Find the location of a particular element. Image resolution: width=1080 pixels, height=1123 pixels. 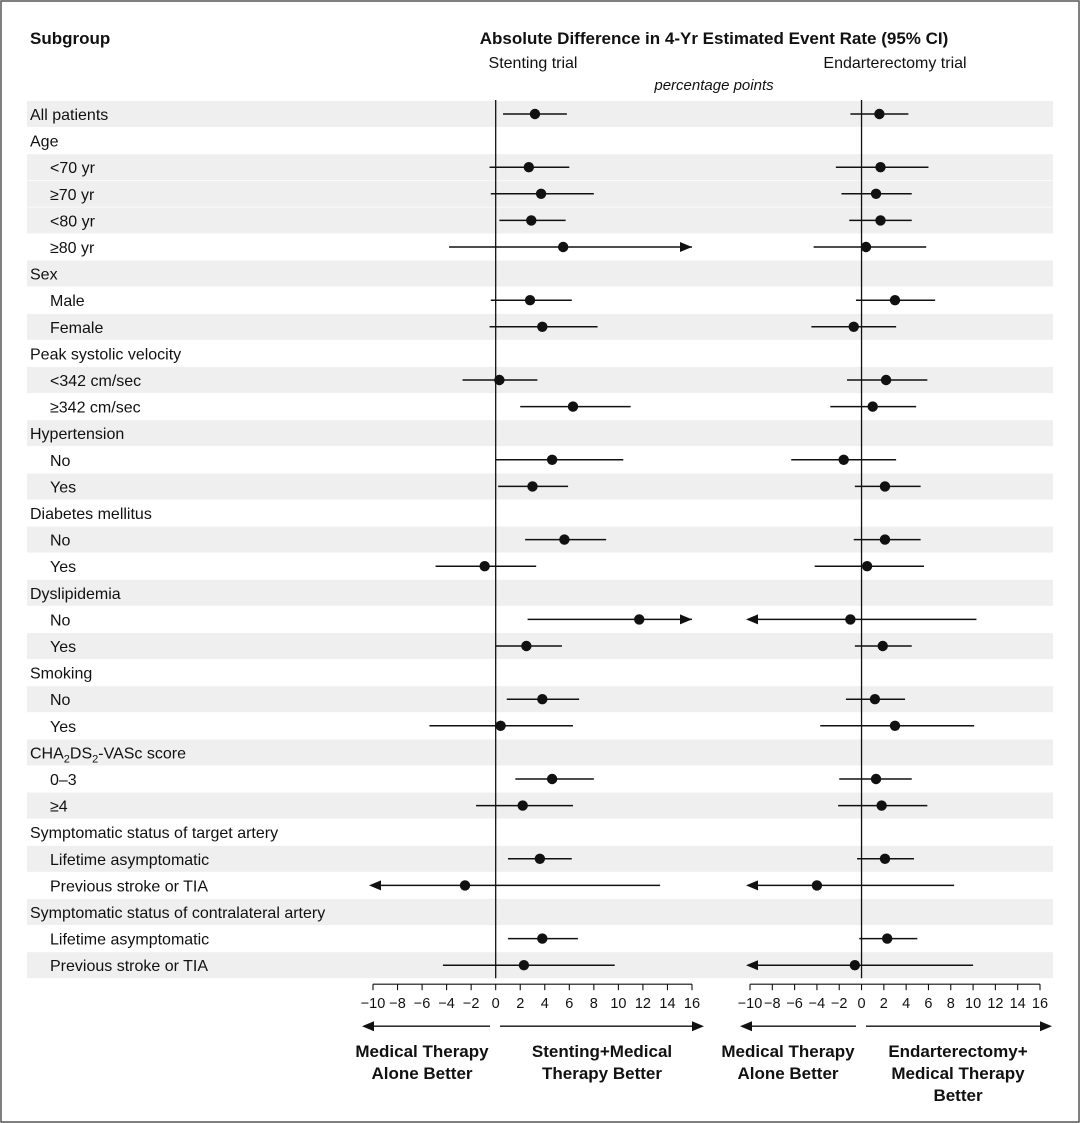

stenting-direction-arrow-right is located at coordinates (698, 1026).